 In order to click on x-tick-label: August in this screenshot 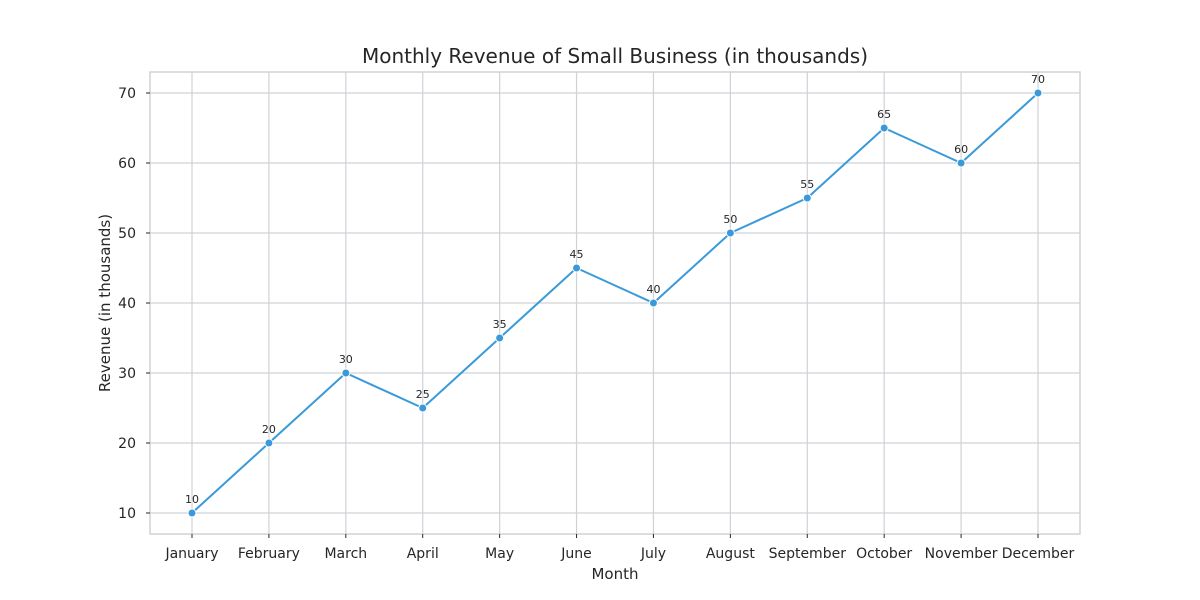, I will do `click(731, 554)`.